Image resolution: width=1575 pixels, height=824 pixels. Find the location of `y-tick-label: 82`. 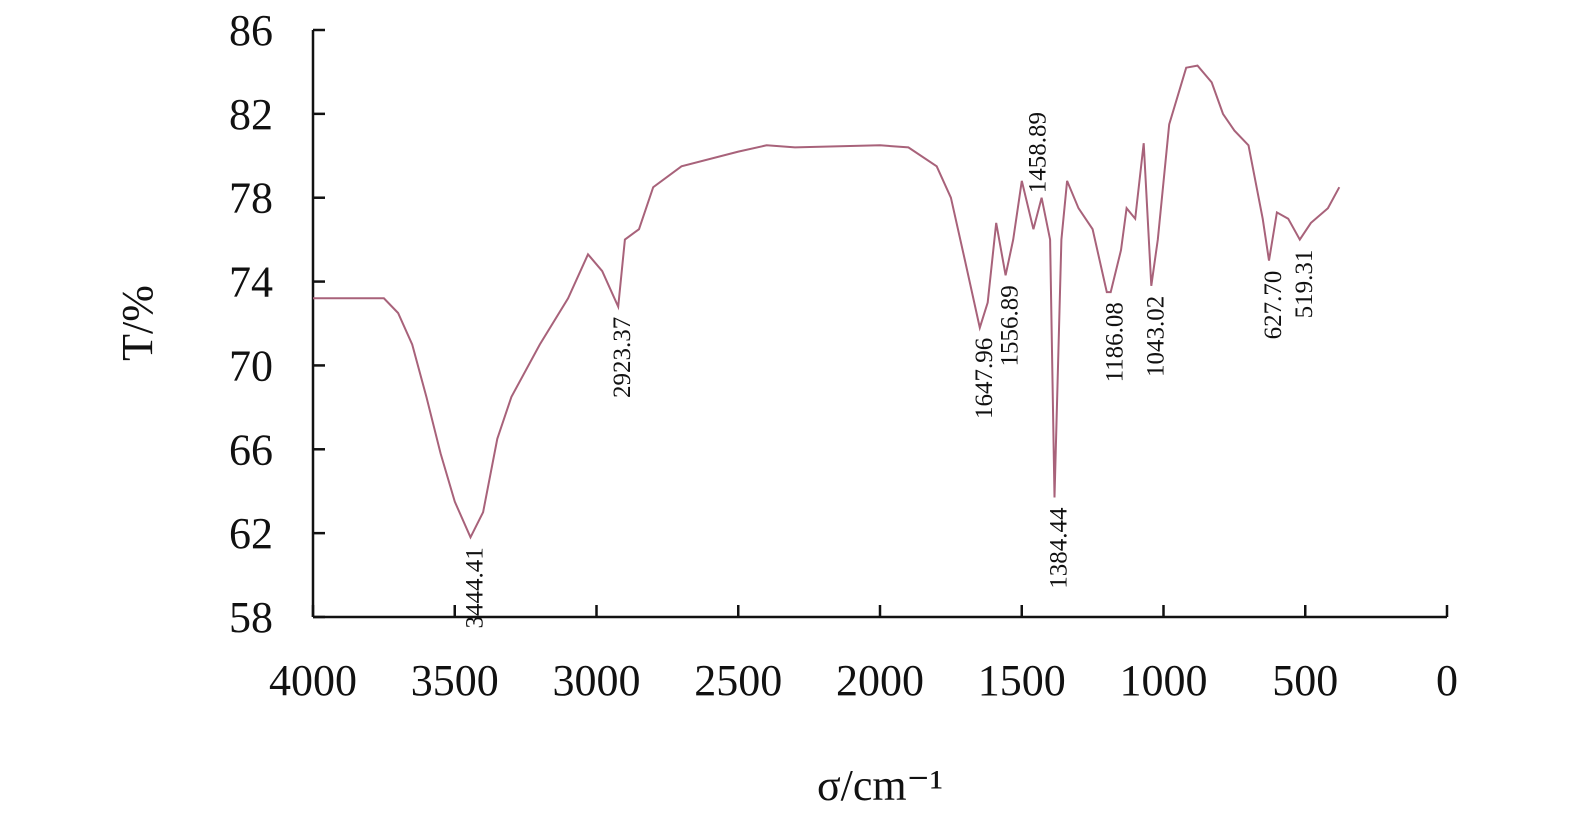

y-tick-label: 82 is located at coordinates (251, 114).